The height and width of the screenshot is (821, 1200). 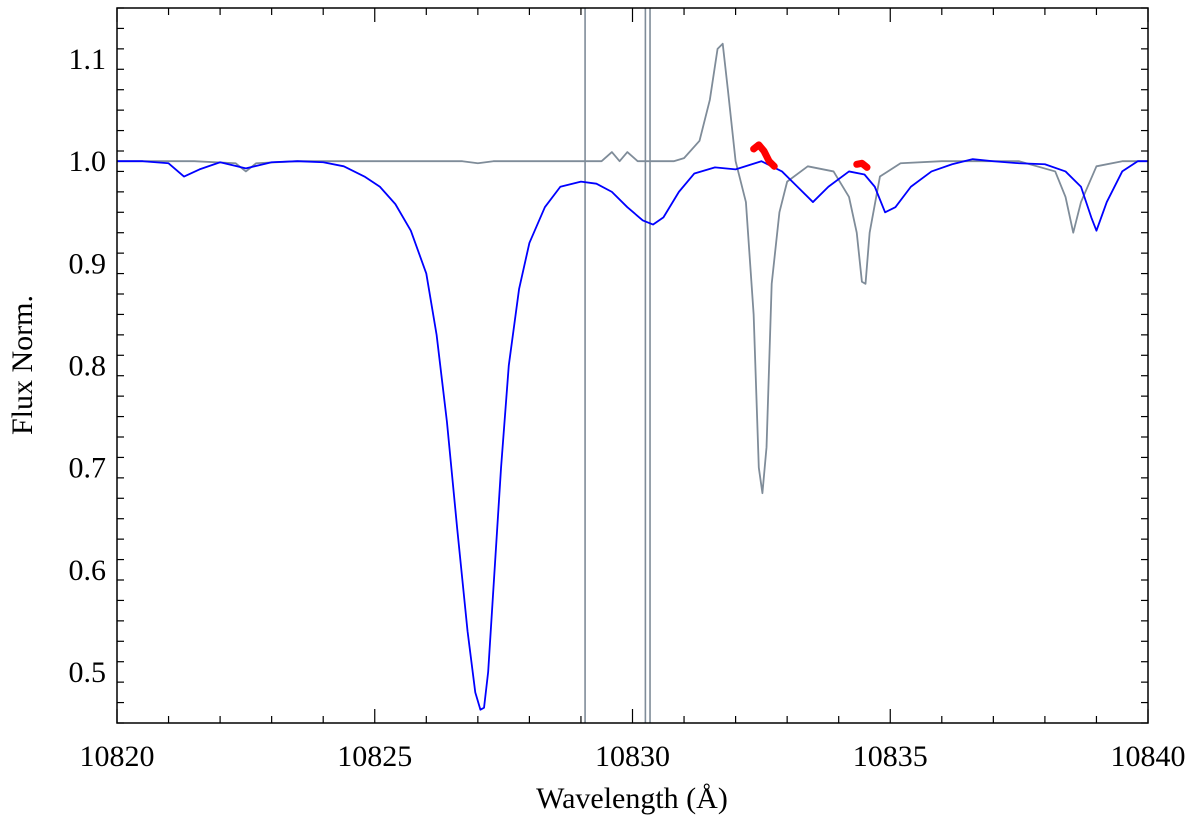 What do you see at coordinates (632, 756) in the screenshot?
I see `x-tick-label: 10830` at bounding box center [632, 756].